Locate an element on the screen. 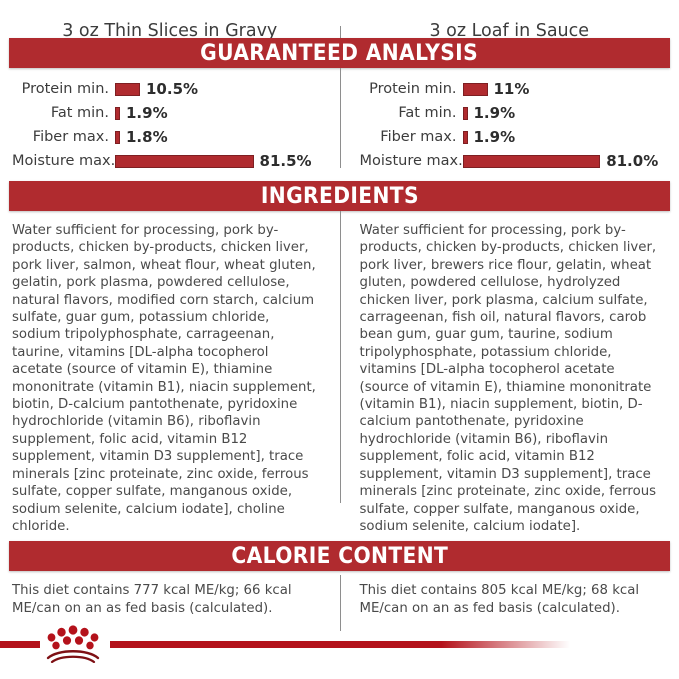 The width and height of the screenshot is (679, 679). ga-row: Fiber max. 1.9% is located at coordinates (514, 137).